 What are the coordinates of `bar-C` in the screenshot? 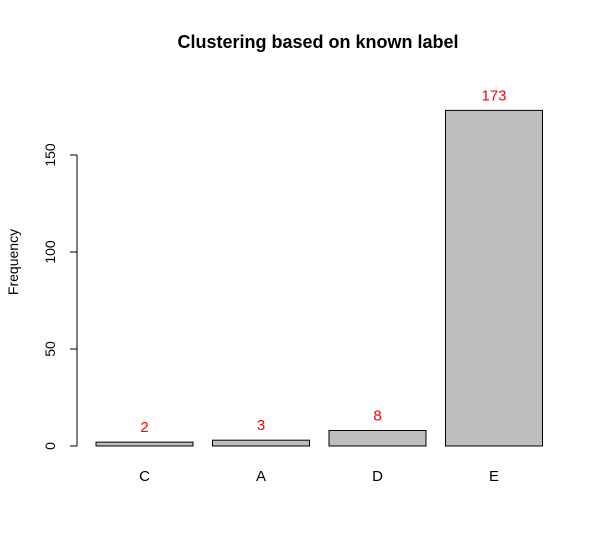 It's located at (144, 444).